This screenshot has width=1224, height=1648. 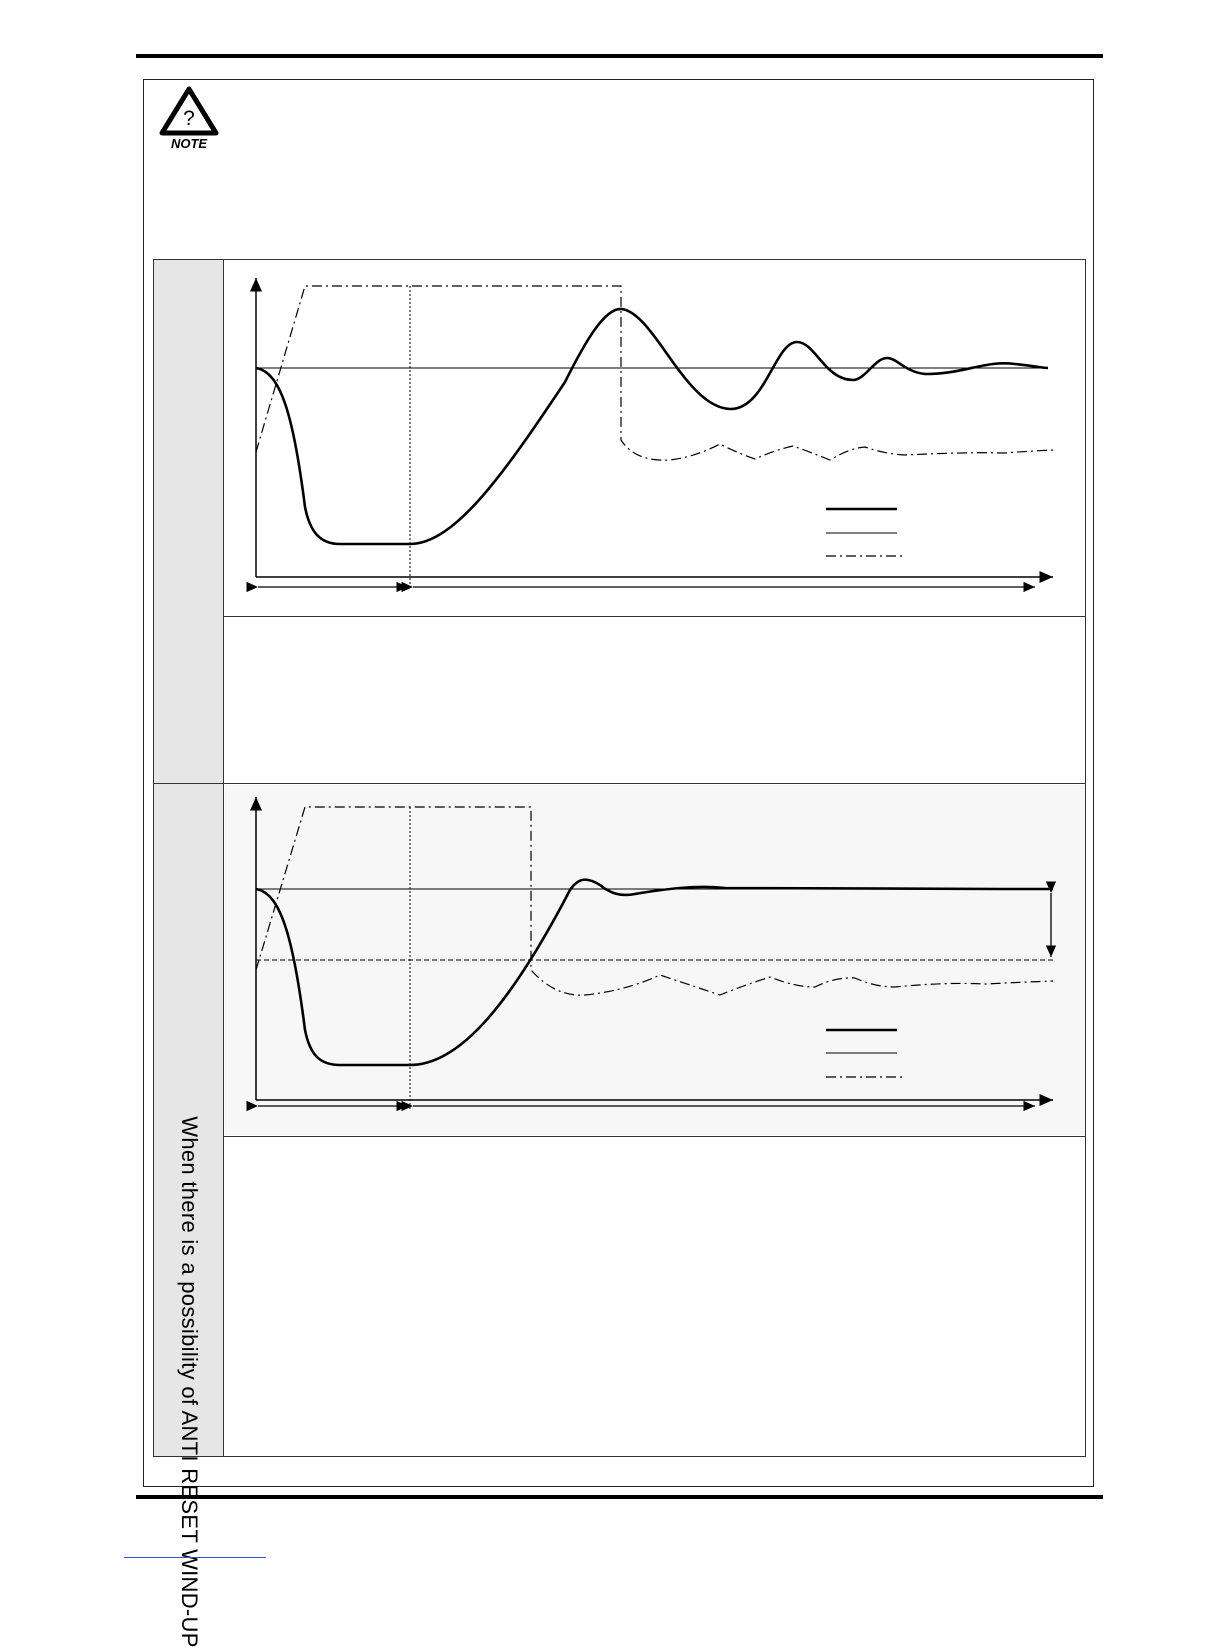 I want to click on cell-divider-first, so click(x=654, y=616).